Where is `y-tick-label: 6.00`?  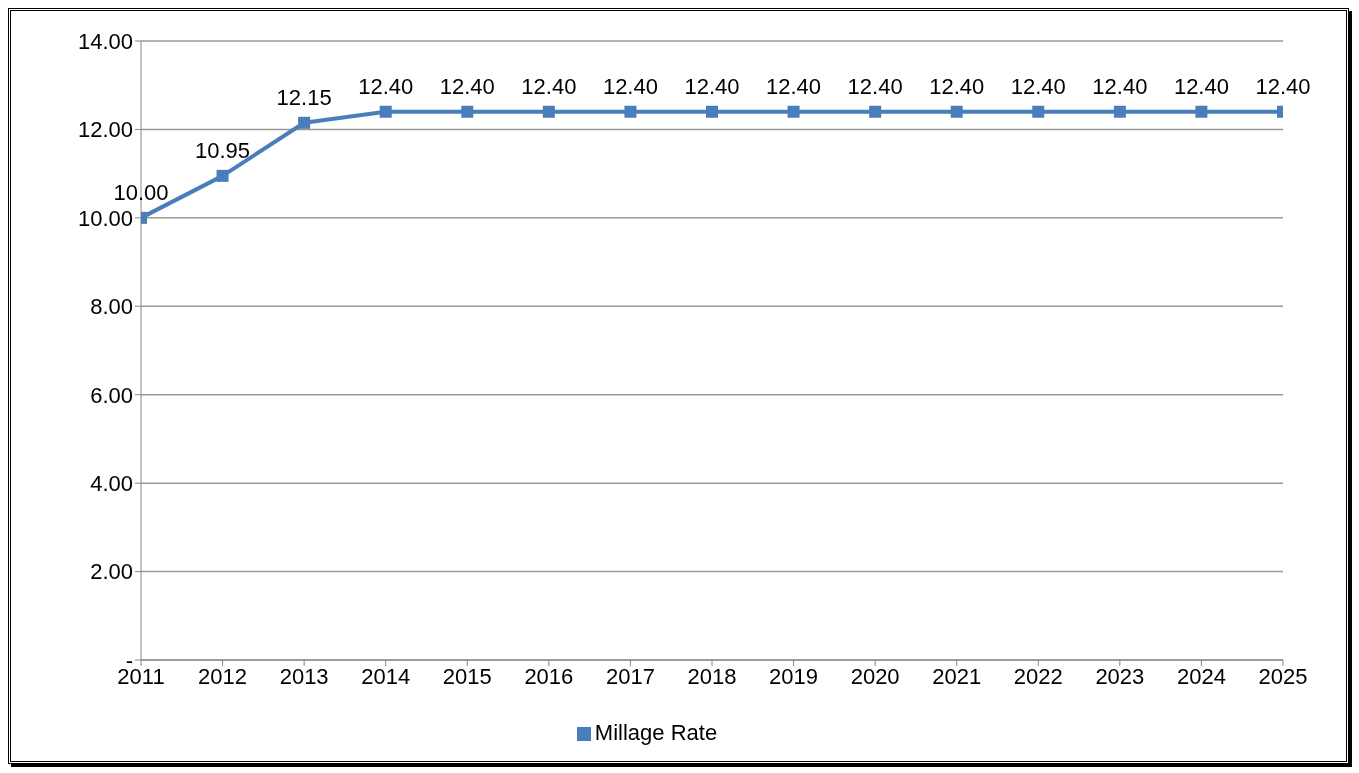
y-tick-label: 6.00 is located at coordinates (111, 395).